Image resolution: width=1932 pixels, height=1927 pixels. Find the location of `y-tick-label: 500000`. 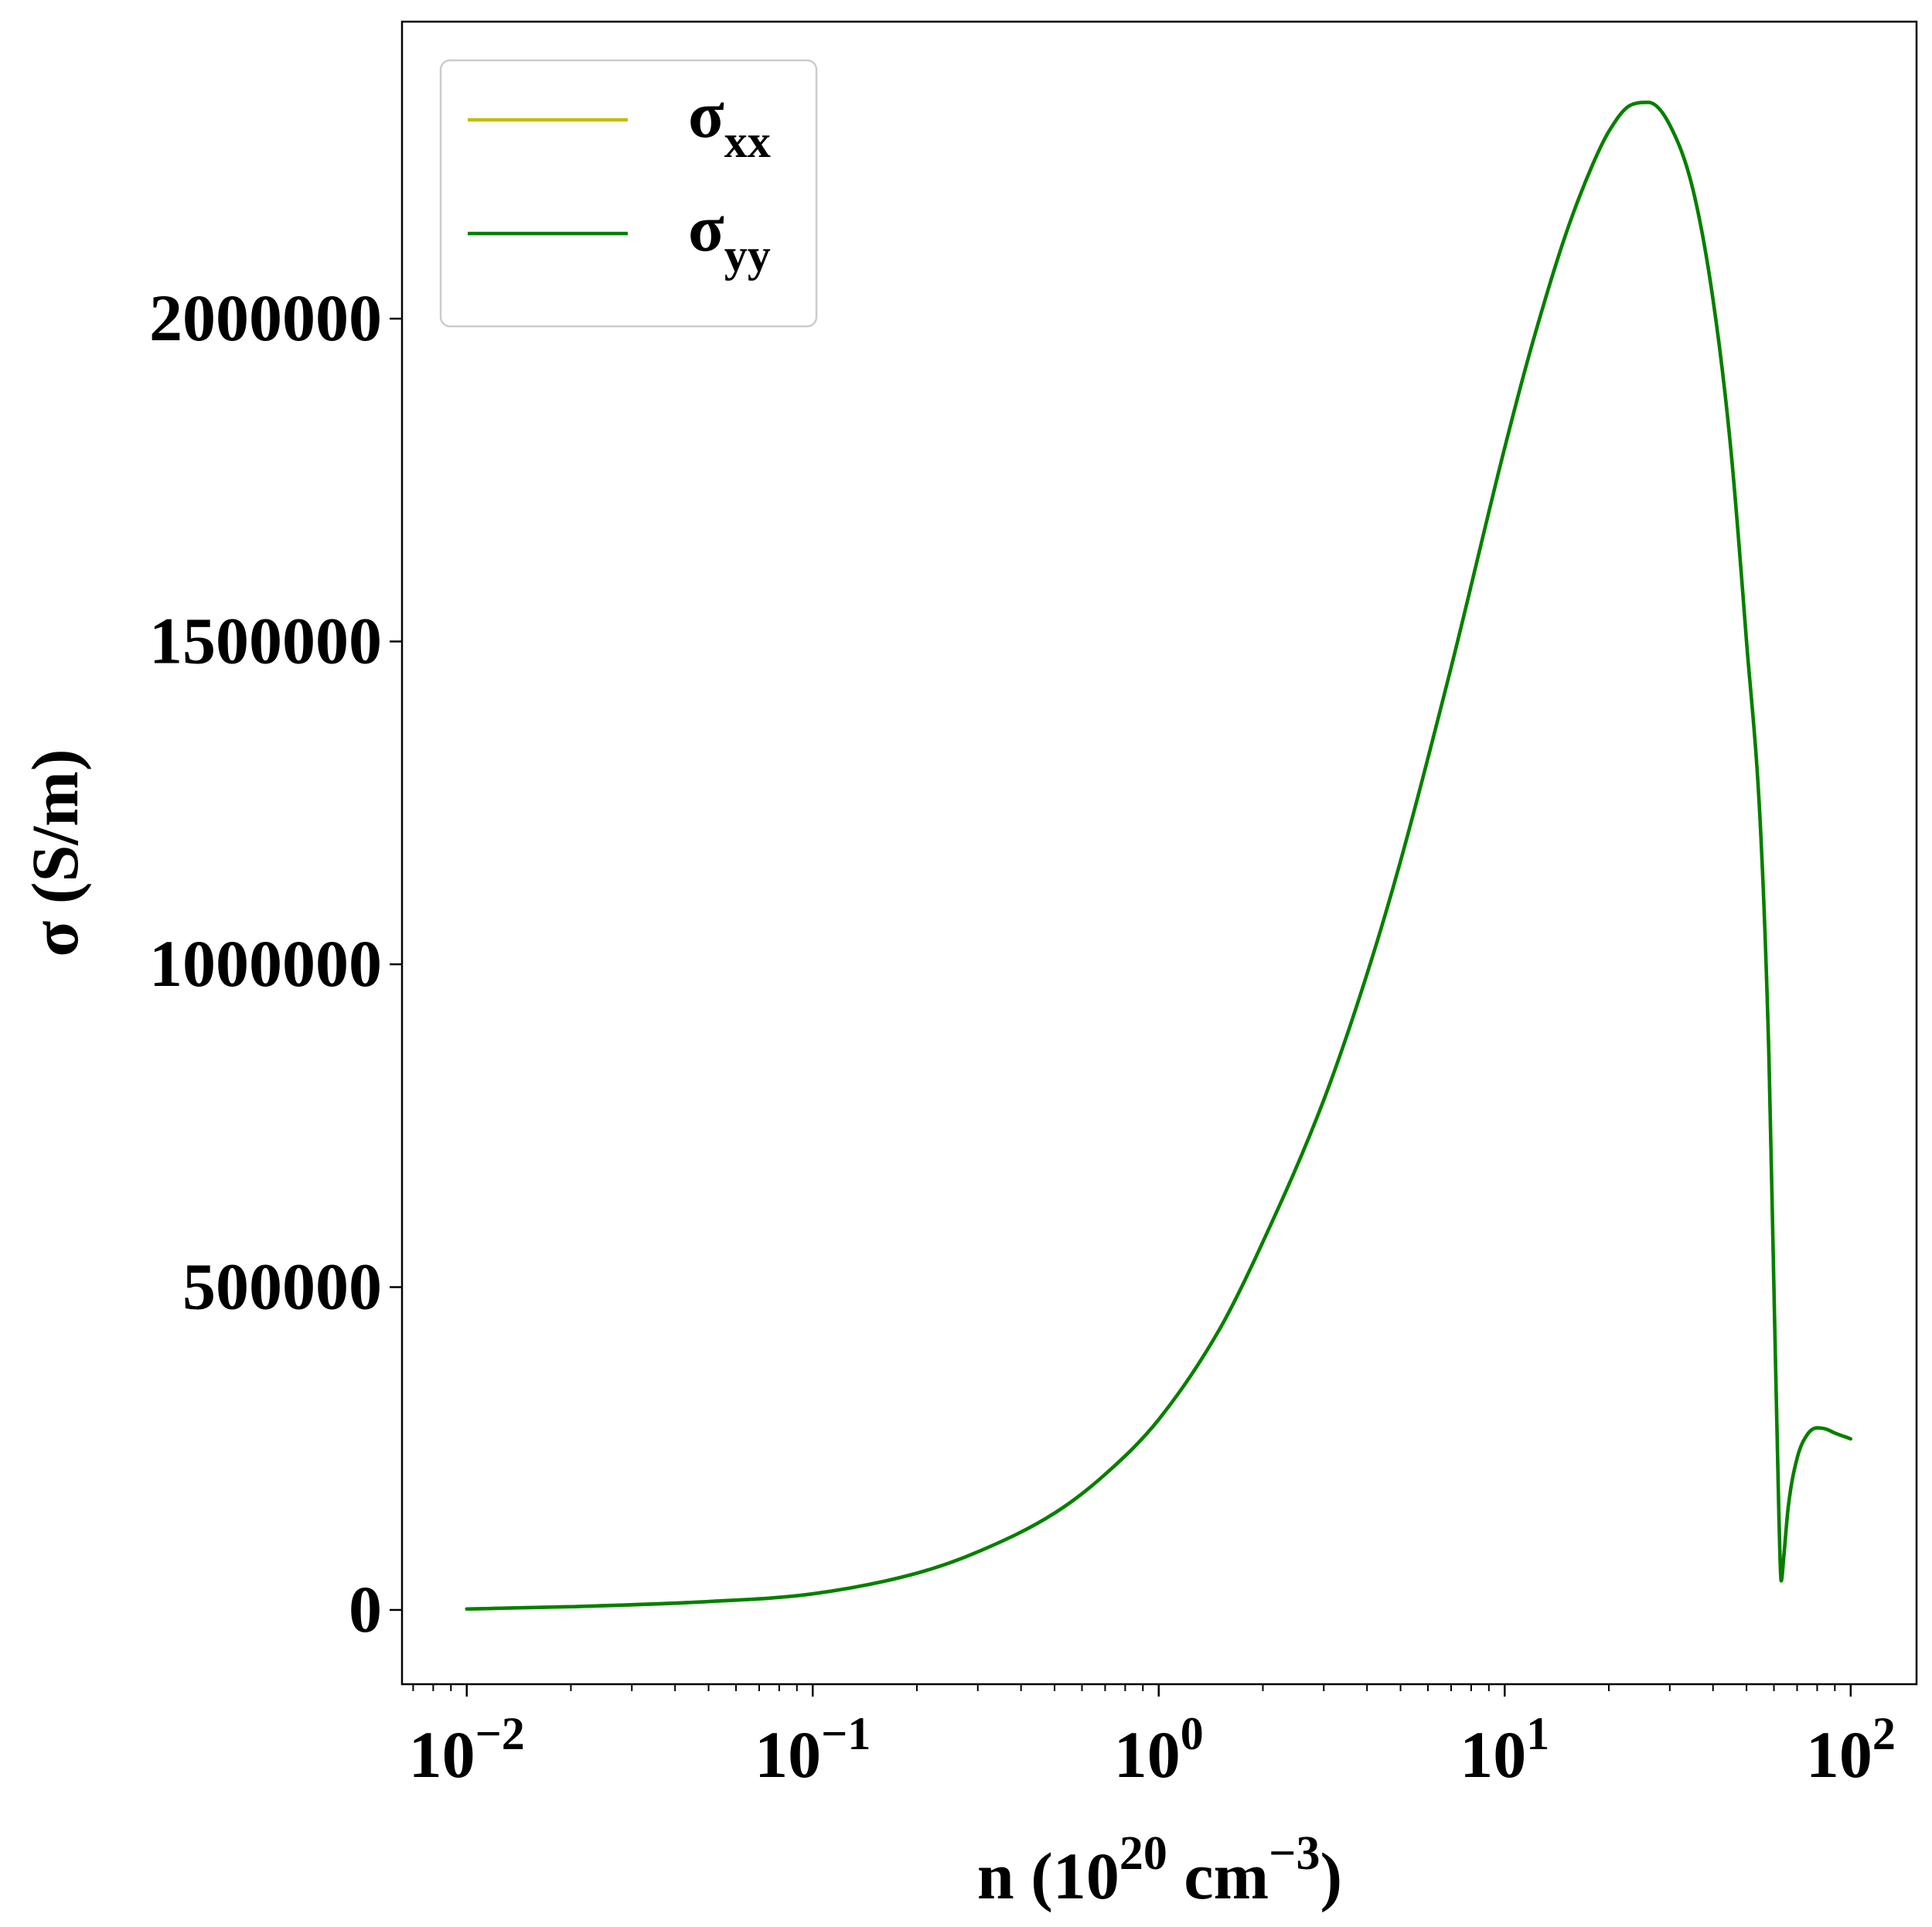

y-tick-label: 500000 is located at coordinates (282, 1287).